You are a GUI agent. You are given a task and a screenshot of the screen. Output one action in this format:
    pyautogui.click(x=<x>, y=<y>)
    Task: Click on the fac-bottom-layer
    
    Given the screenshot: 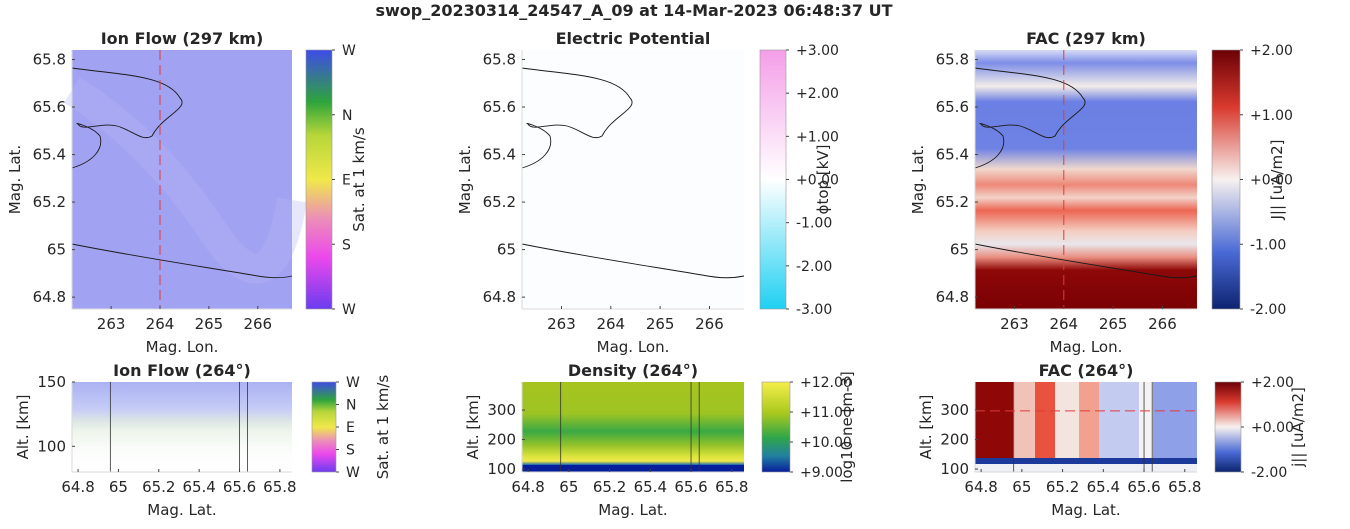 What is the action you would take?
    pyautogui.click(x=1086, y=461)
    